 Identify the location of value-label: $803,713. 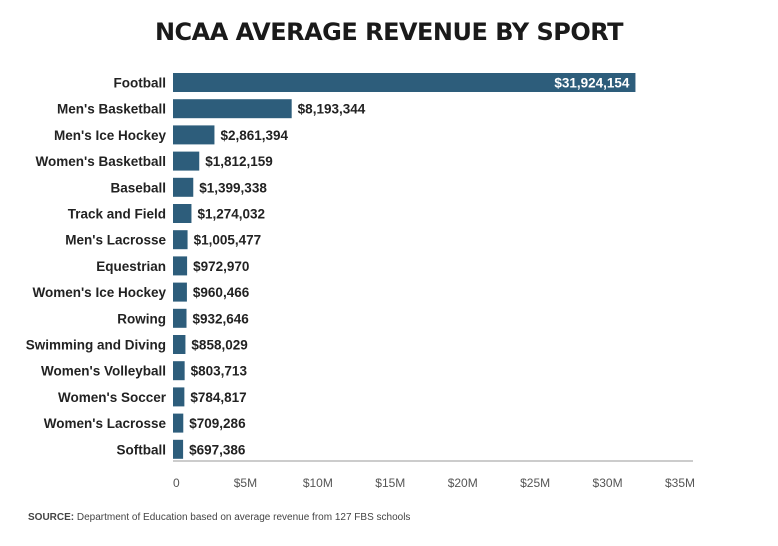
(219, 371).